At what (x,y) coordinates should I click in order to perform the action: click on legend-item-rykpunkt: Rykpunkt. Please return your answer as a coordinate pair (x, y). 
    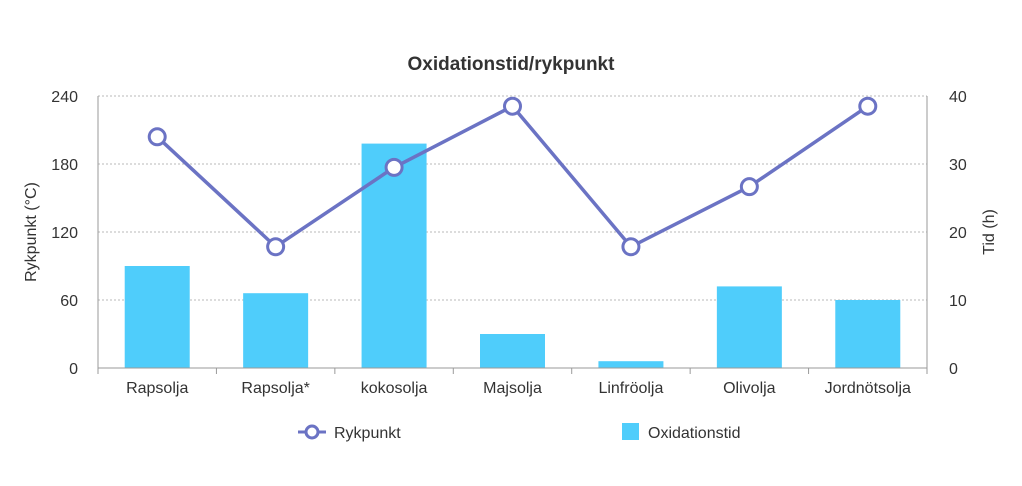
    Looking at the image, I should click on (349, 433).